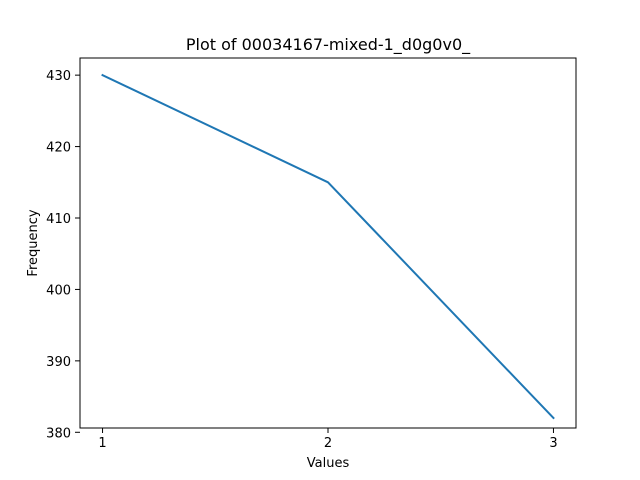 This screenshot has height=480, width=640. What do you see at coordinates (328, 463) in the screenshot?
I see `x-axis-title: Values` at bounding box center [328, 463].